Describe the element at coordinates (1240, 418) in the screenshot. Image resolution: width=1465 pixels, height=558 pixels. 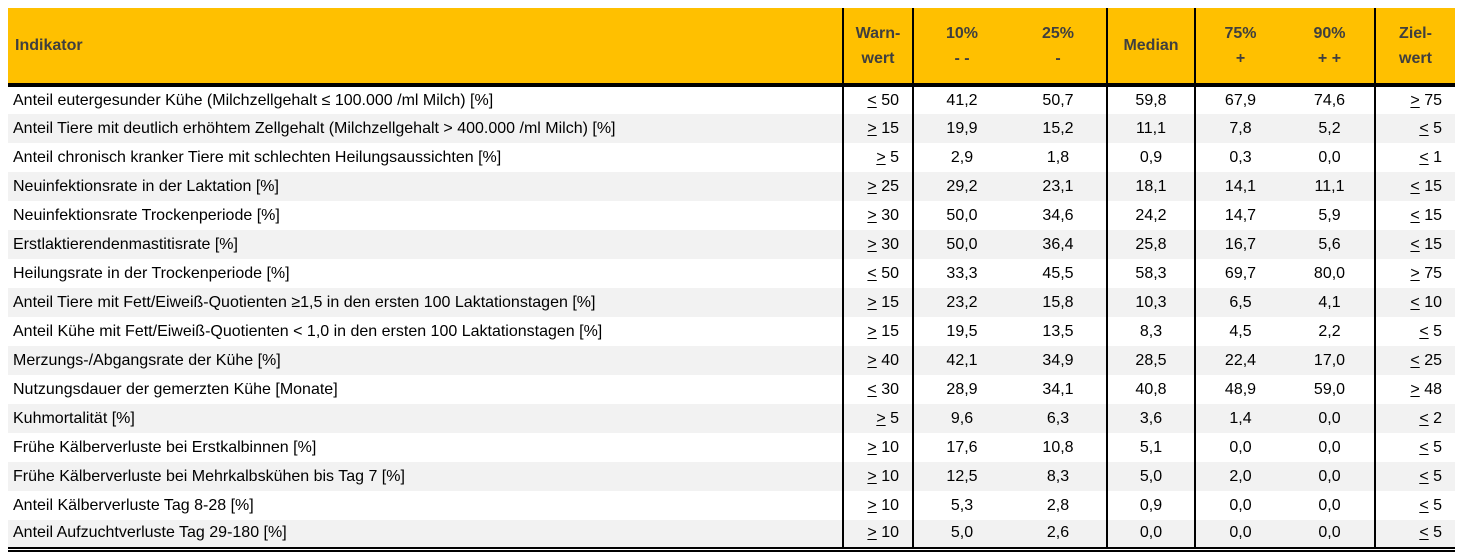
I see `p75-cell: 1,4` at that location.